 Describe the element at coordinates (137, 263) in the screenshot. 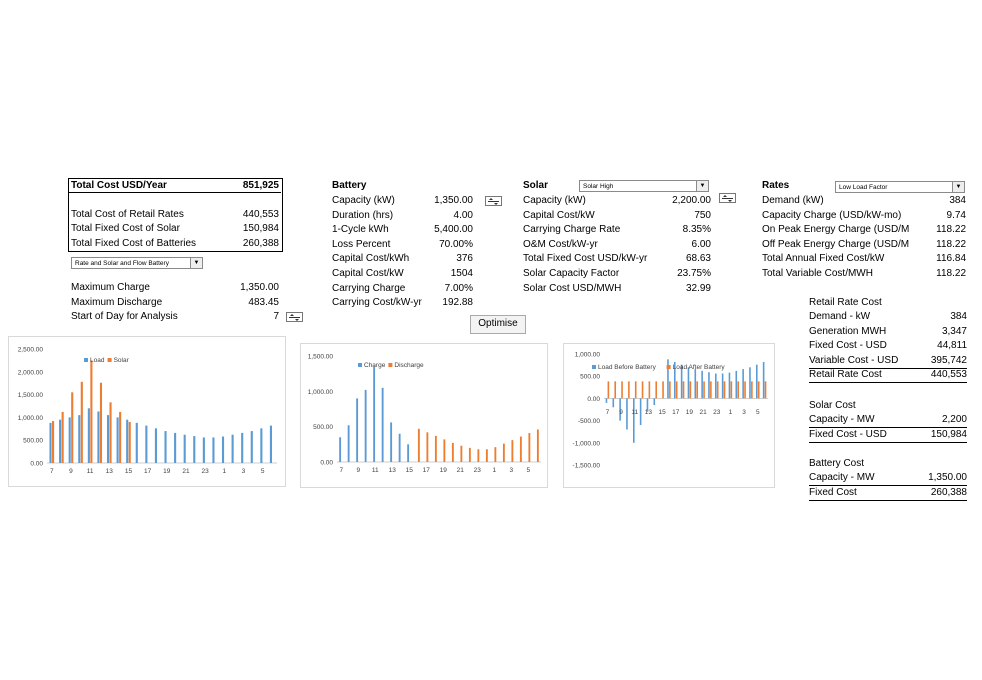

I see `scenario-dropdown: Rate and Solar and Flow Battery ▼` at that location.